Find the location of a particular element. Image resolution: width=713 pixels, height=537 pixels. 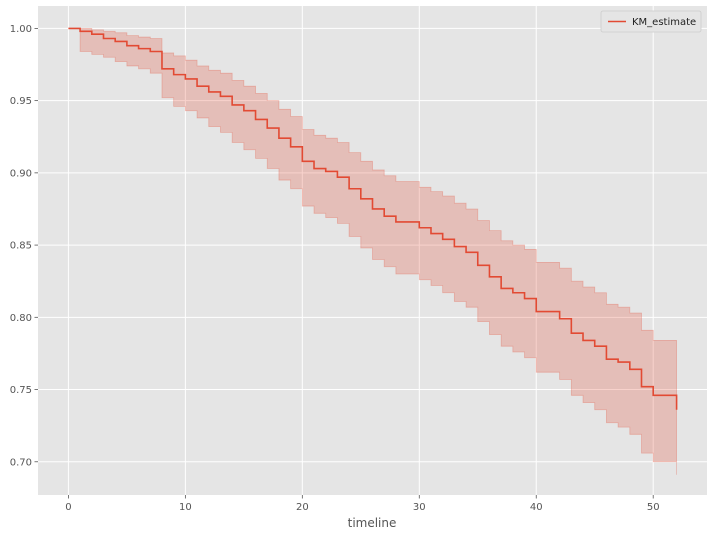

x-tick-label: 20 is located at coordinates (302, 507).